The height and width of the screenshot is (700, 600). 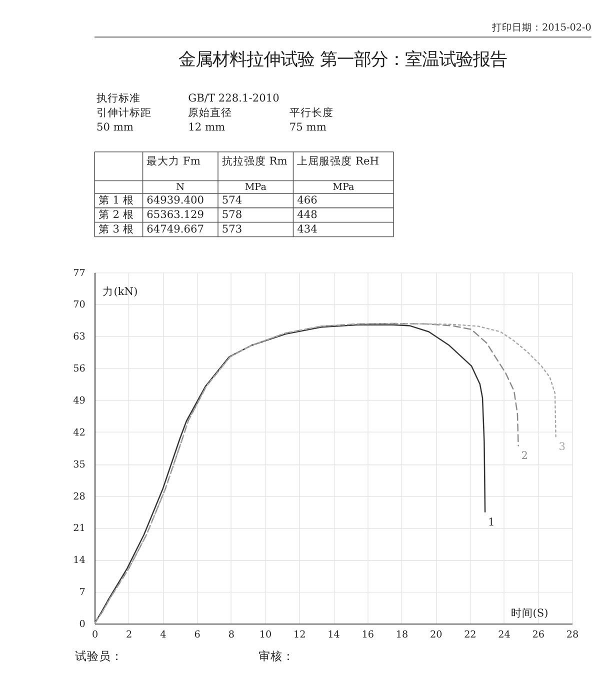 I want to click on text: 平行长度, so click(x=311, y=113).